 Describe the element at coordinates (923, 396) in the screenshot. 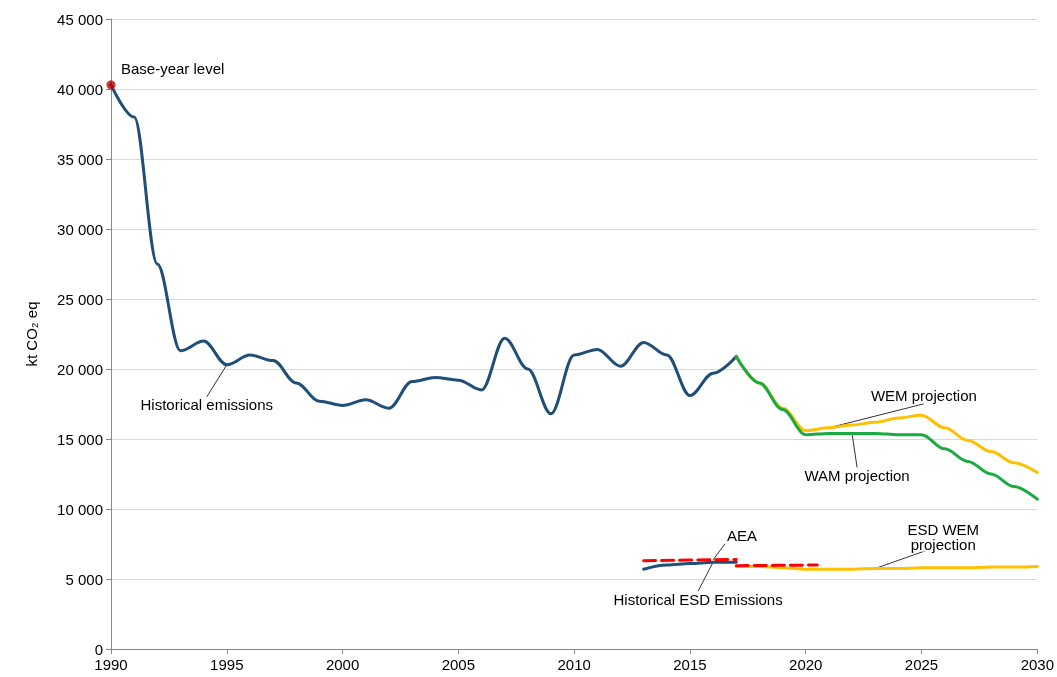

I see `annotation: WEM projection` at that location.